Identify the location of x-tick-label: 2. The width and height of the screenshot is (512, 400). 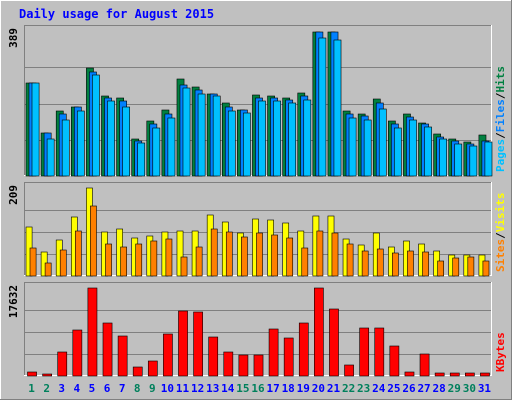
(46, 388).